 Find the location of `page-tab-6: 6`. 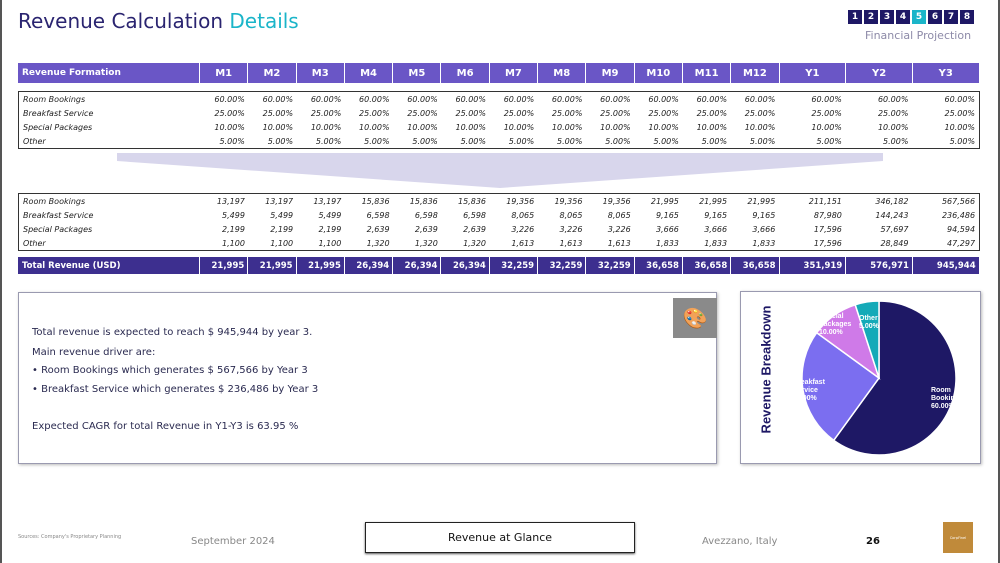

page-tab-6: 6 is located at coordinates (935, 17).